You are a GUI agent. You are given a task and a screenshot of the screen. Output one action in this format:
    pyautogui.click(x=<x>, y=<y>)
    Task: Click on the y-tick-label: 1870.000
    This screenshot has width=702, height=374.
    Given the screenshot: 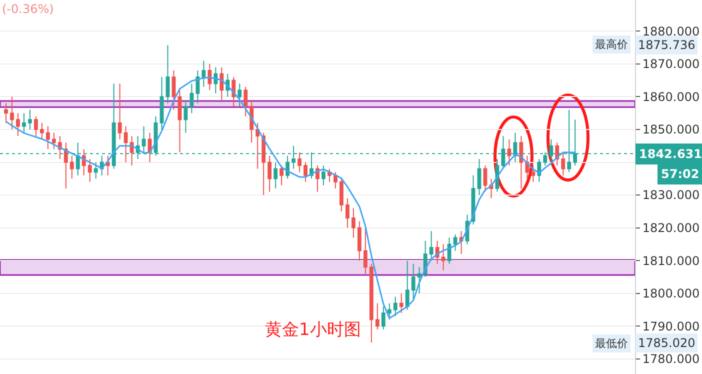 What is the action you would take?
    pyautogui.click(x=671, y=64)
    